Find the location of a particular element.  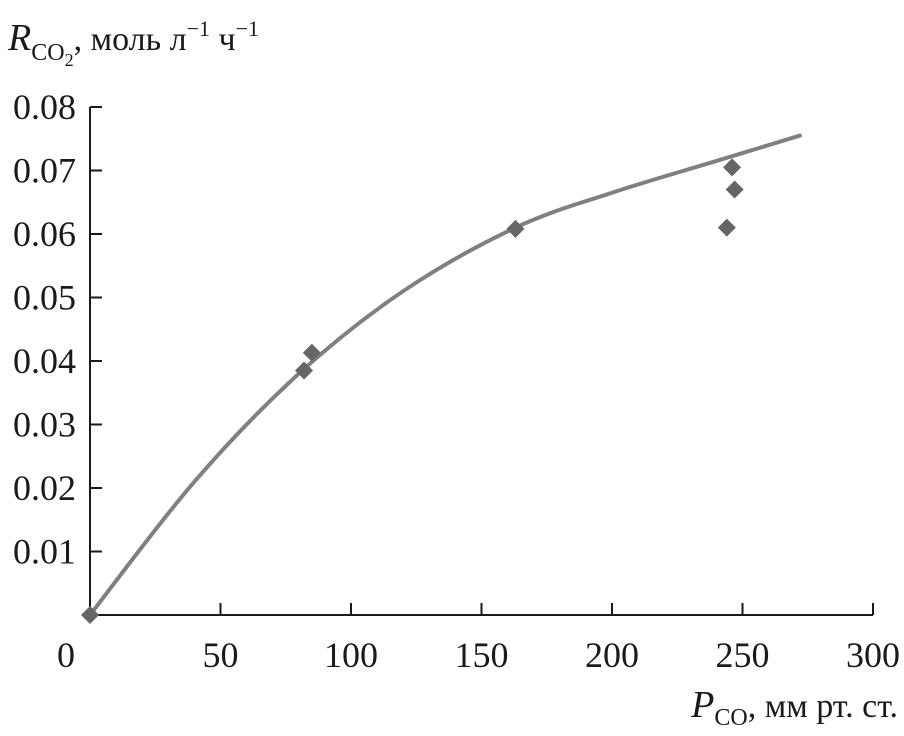

x-axis-units: , мм рт. ст. is located at coordinates (823, 706).